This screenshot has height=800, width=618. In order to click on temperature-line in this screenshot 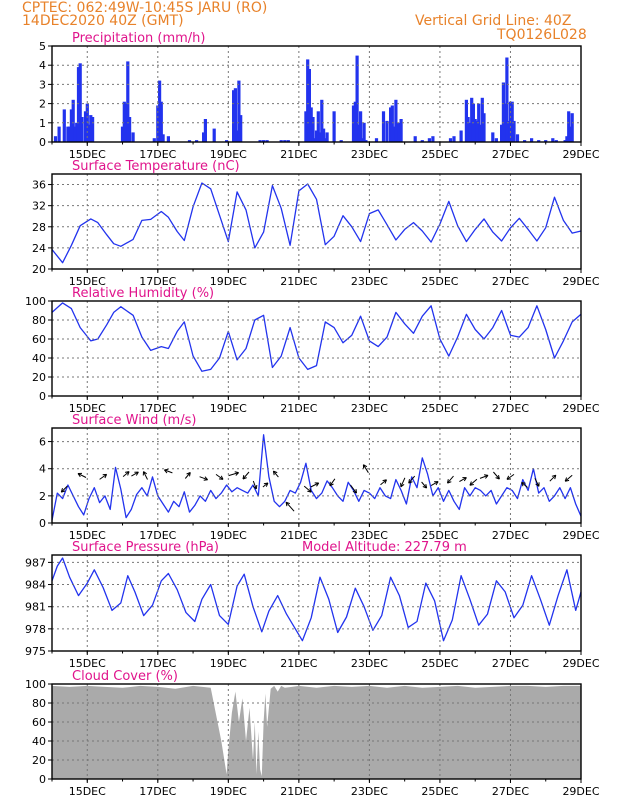, I will do `click(316, 223)`.